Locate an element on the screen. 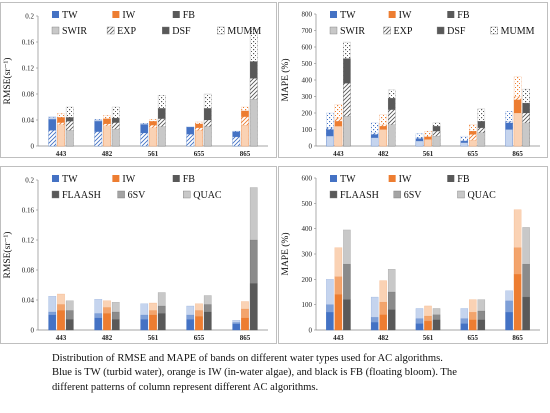 The width and height of the screenshot is (550, 413). legend-swatch-swir is located at coordinates (55, 30).